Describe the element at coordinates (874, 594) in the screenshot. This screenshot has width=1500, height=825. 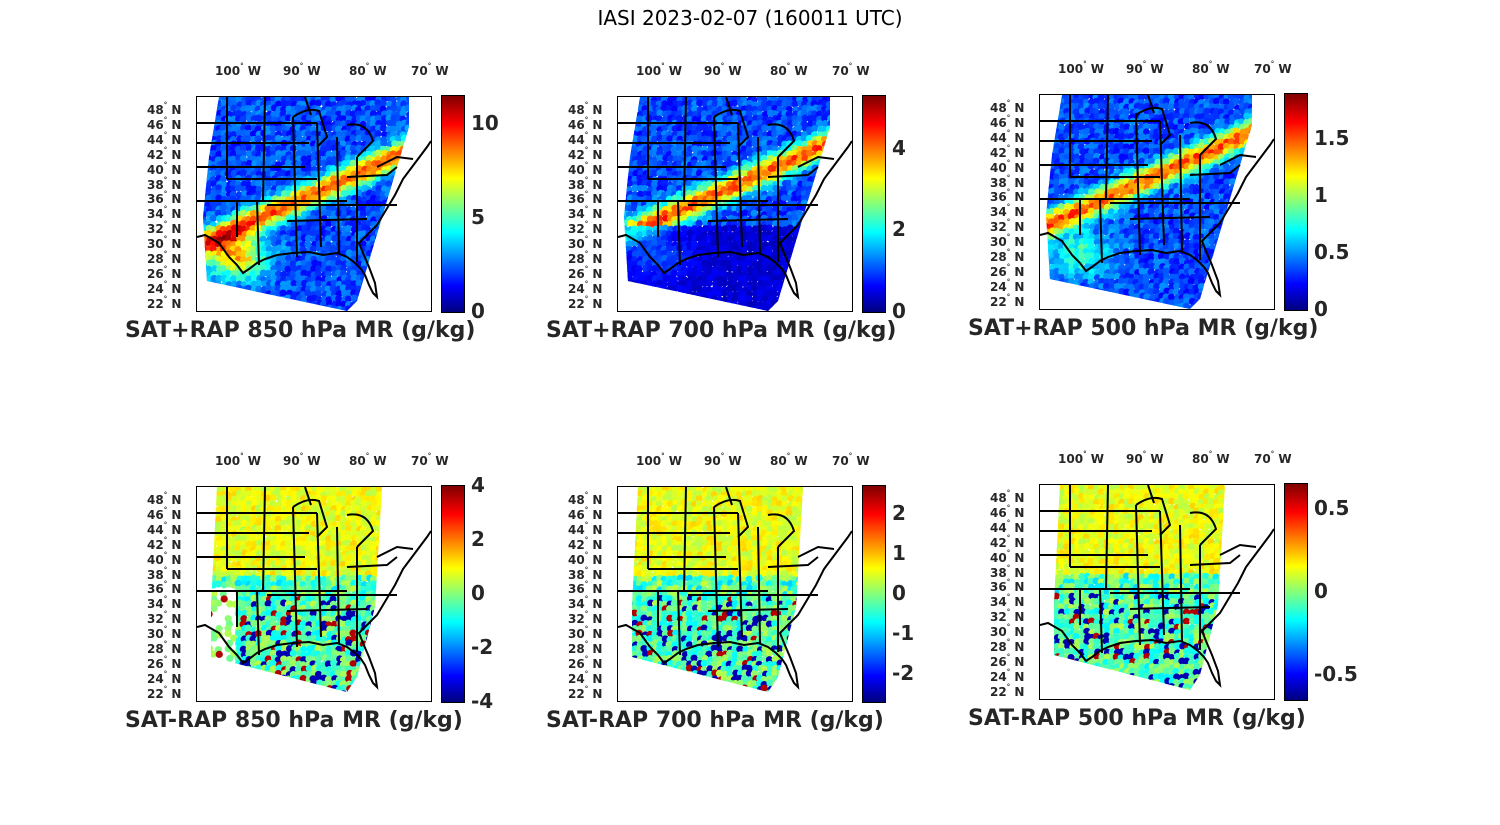
I see `colorbar` at that location.